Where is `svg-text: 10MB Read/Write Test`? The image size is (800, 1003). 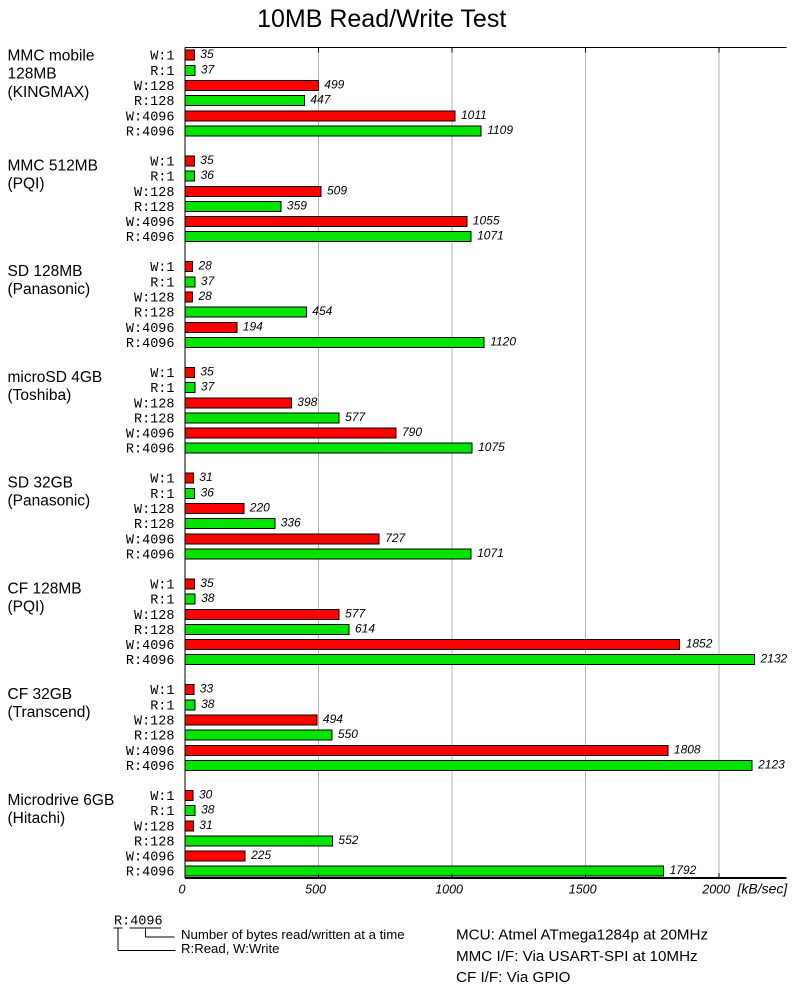
svg-text: 10MB Read/Write Test is located at coordinates (381, 19).